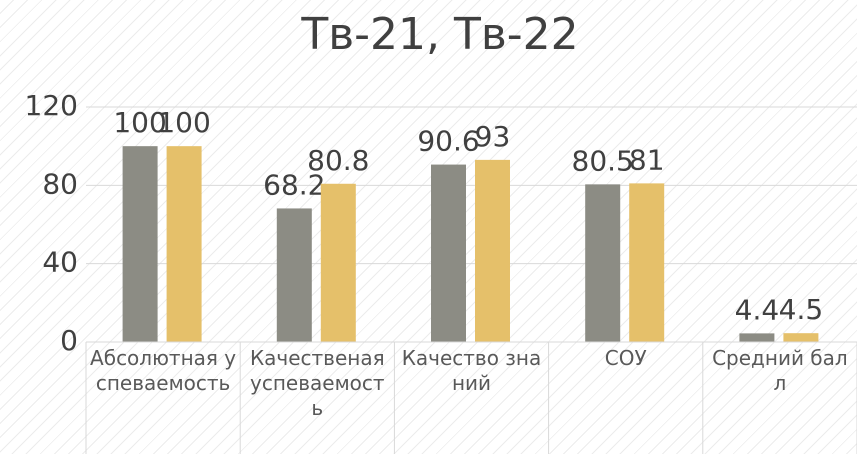 This screenshot has height=454, width=857. I want to click on data-label: 68.2, so click(294, 184).